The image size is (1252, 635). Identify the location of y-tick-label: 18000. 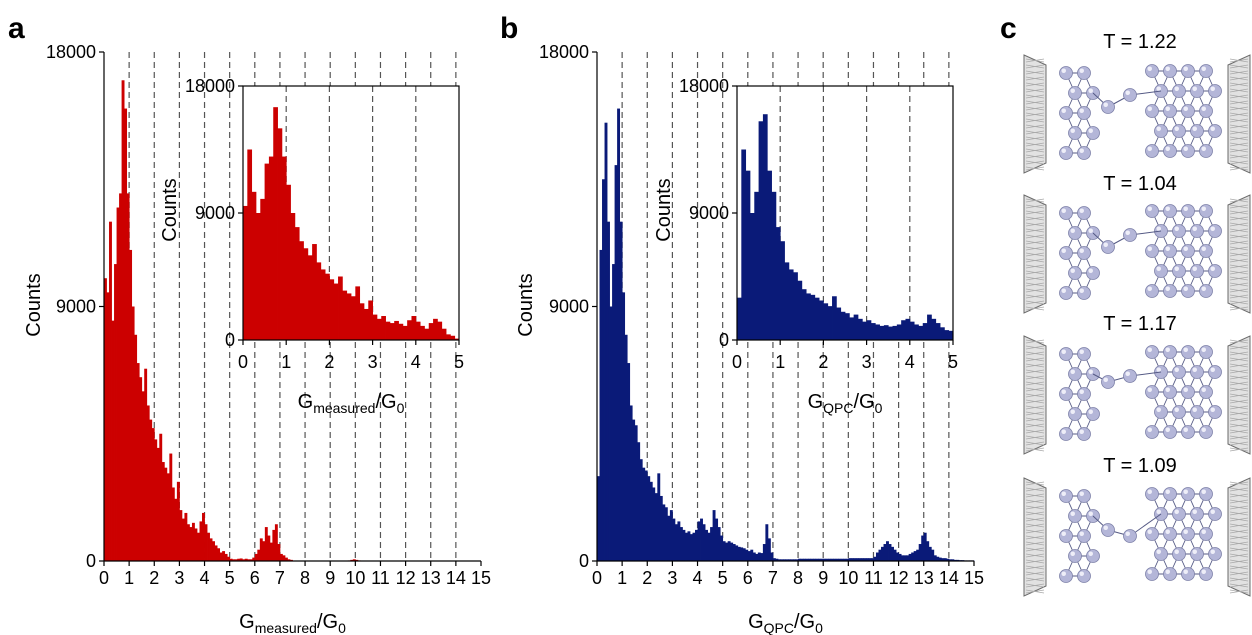
(564, 52).